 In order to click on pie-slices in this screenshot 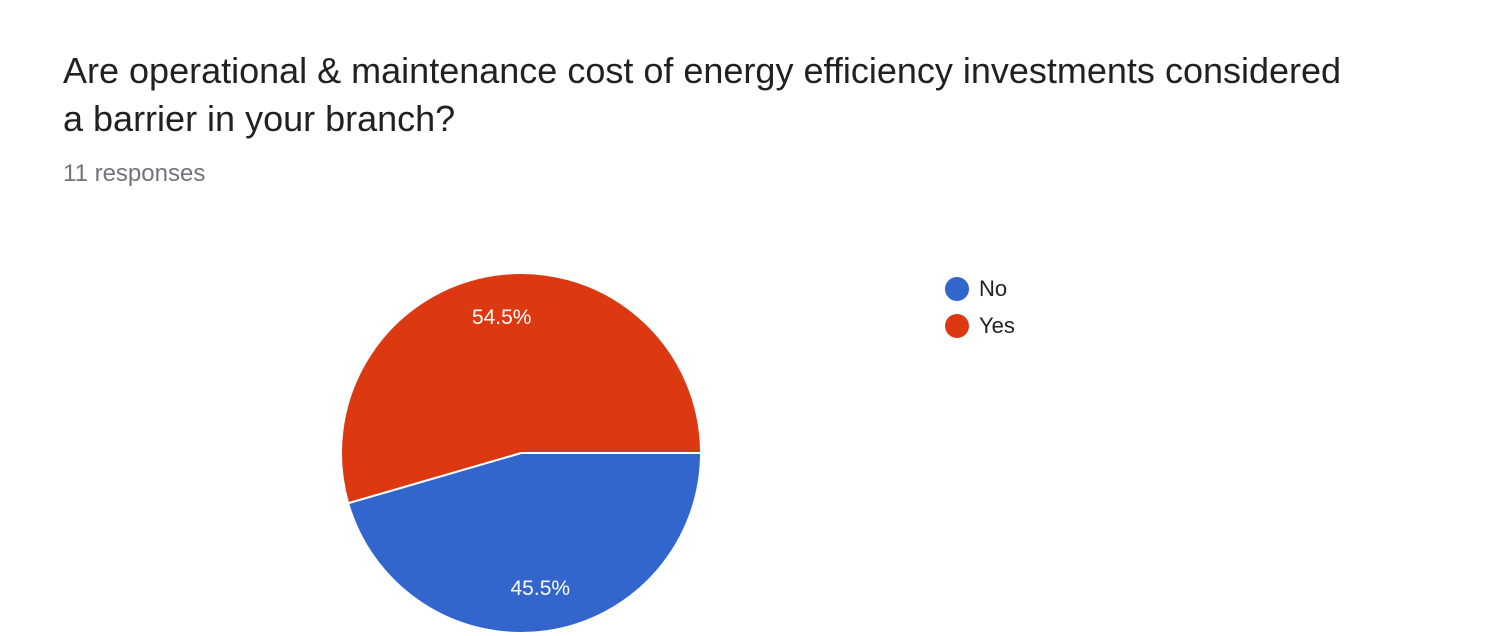, I will do `click(521, 453)`.